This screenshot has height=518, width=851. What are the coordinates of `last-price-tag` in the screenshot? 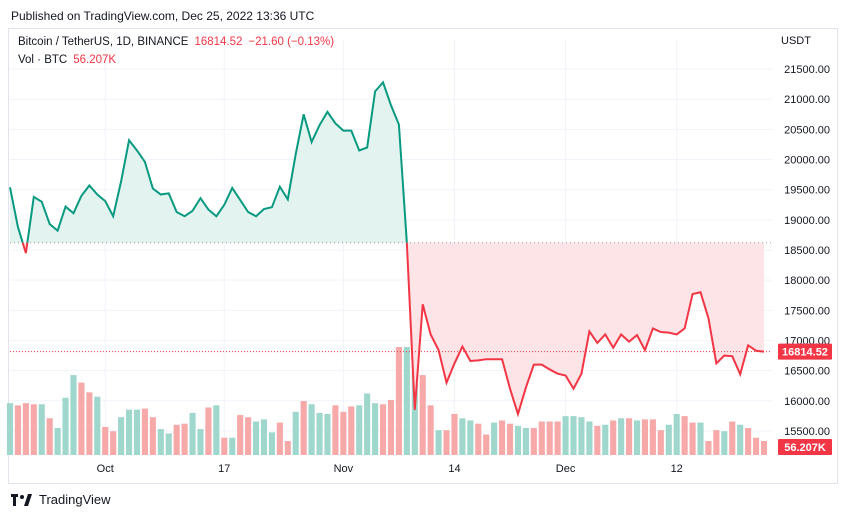 It's located at (805, 351).